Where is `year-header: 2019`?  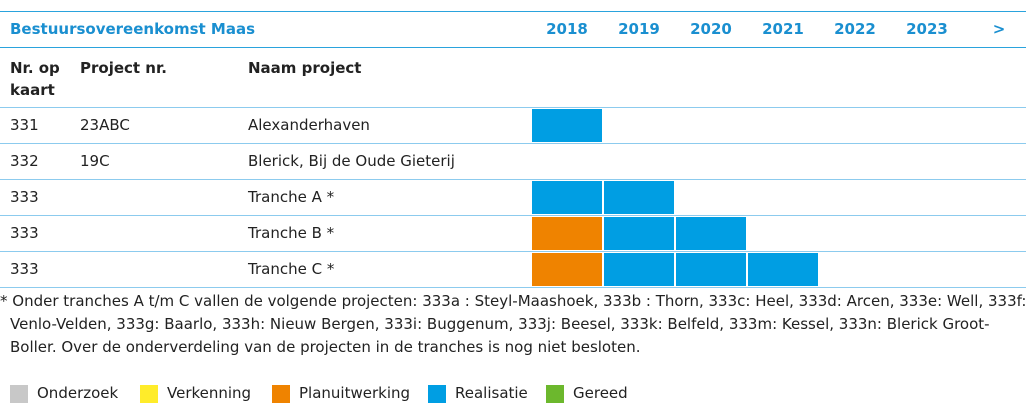 year-header: 2019 is located at coordinates (639, 29).